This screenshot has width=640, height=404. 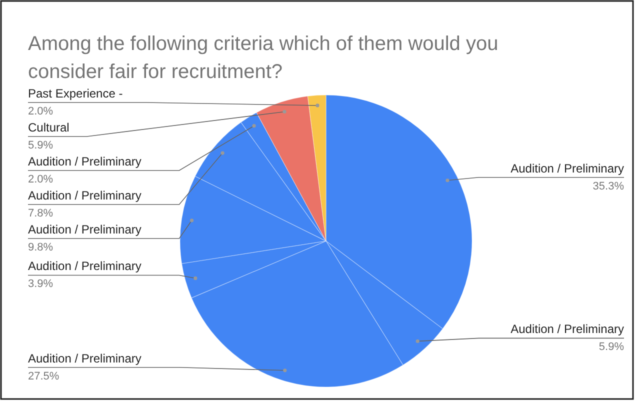 I want to click on data-label: 27.5%, so click(x=44, y=376).